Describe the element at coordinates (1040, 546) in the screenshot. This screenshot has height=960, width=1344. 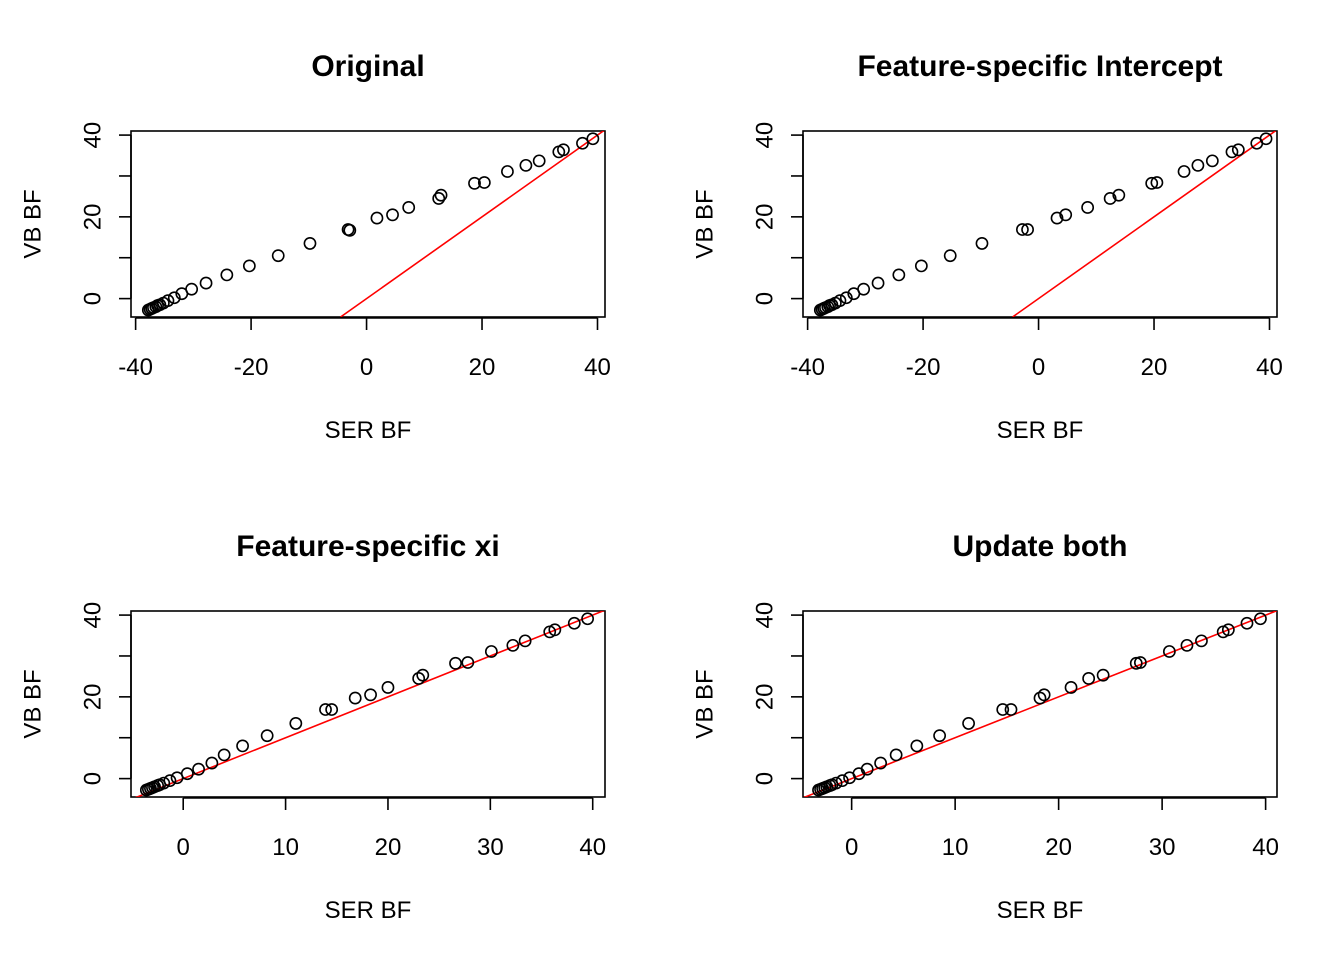
I see `panel-title: Update both` at that location.